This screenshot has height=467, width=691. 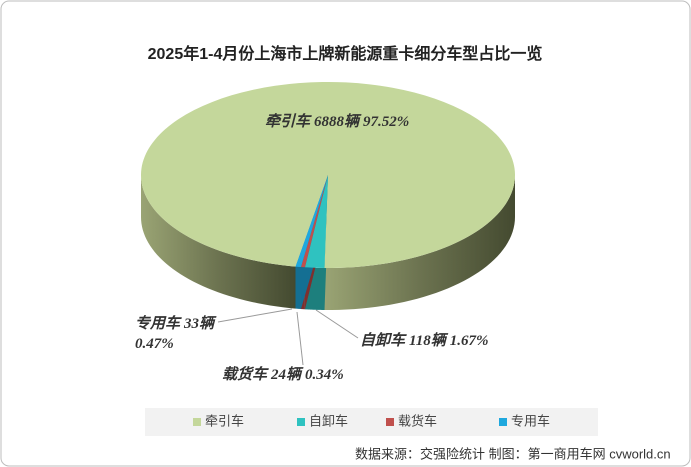 What do you see at coordinates (383, 340) in the screenshot?
I see `data-label-part: 自卸车` at bounding box center [383, 340].